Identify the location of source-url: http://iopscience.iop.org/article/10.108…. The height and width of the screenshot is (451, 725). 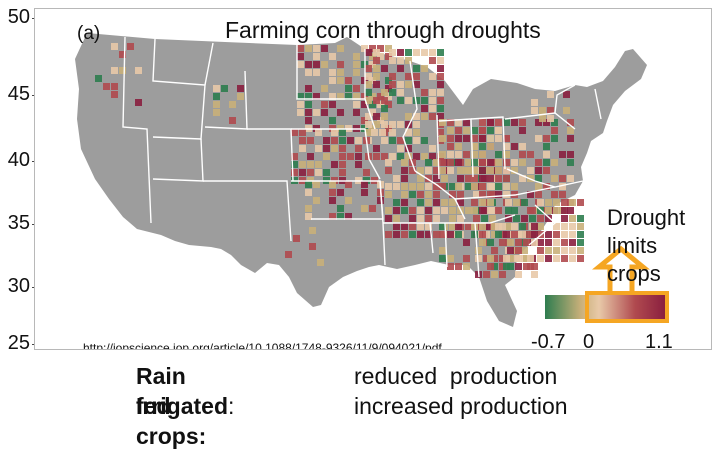
(262, 345).